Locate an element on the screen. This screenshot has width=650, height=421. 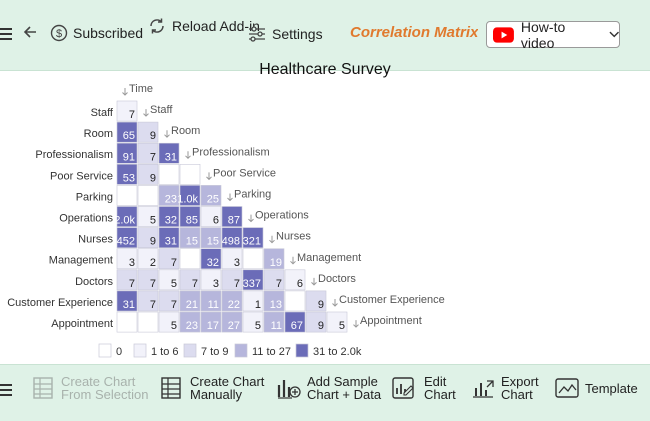
cell-value: 67 is located at coordinates (297, 326).